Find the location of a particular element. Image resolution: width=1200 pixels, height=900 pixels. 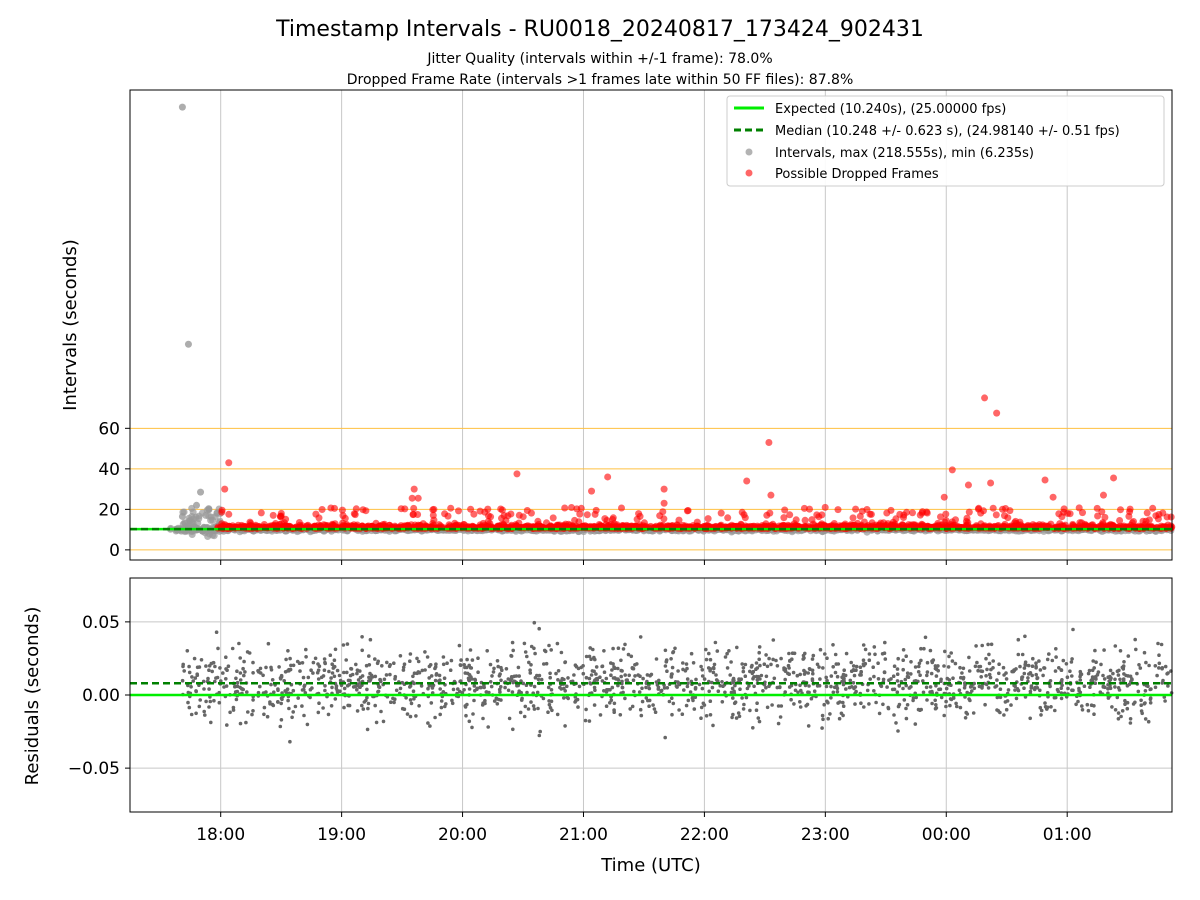

interval-point is located at coordinates (185, 523).